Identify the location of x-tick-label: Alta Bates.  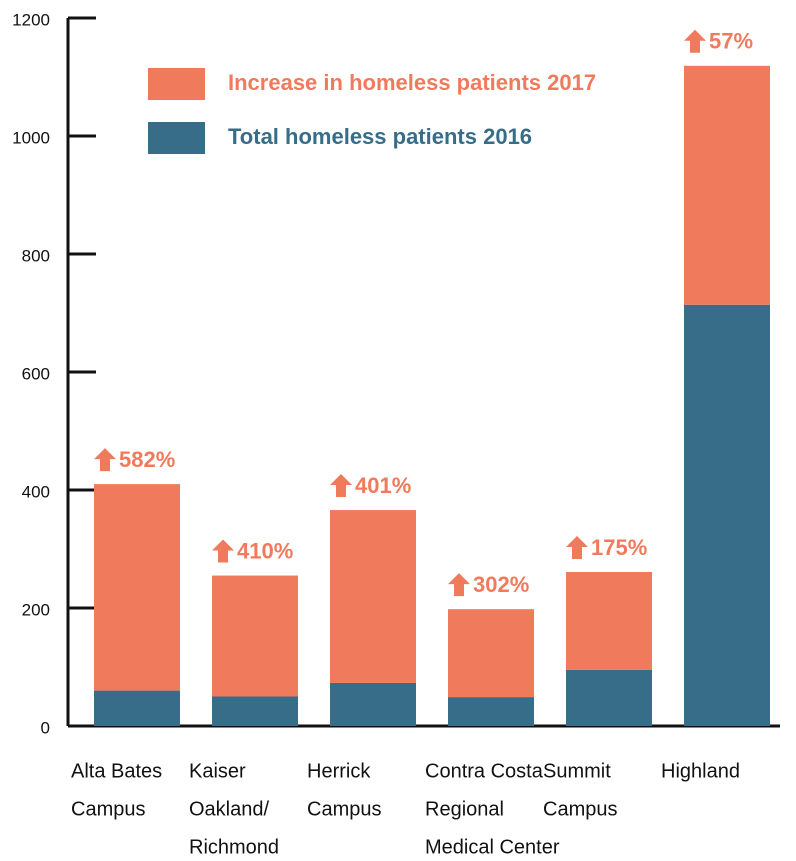
(116, 771).